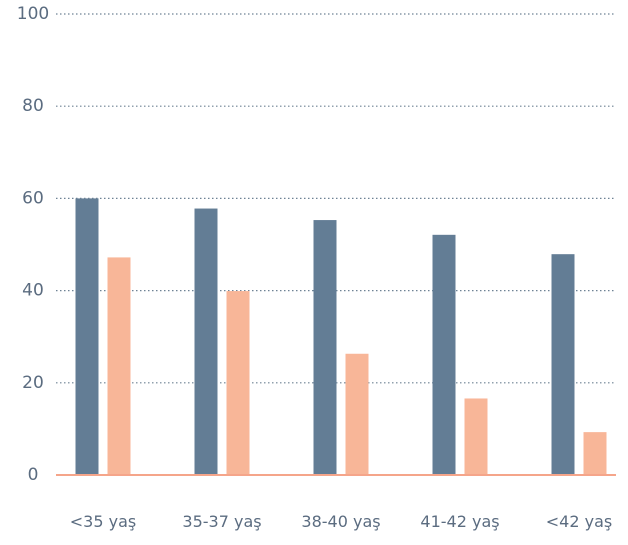 The image size is (628, 545). Describe the element at coordinates (33, 475) in the screenshot. I see `y-tick-label: 0` at that location.